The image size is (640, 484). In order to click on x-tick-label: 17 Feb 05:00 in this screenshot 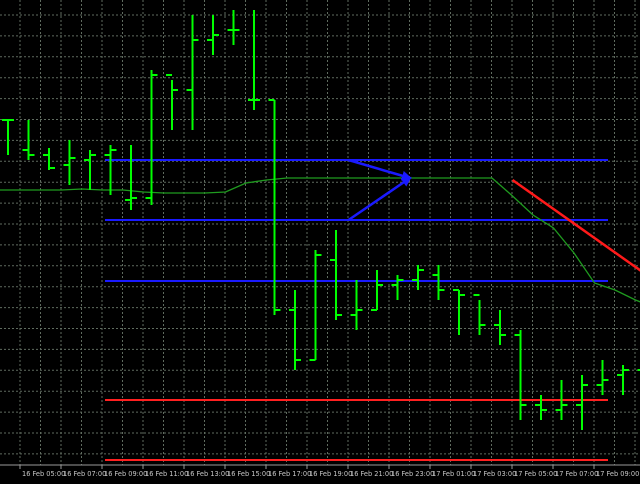, I will do `click(535, 474)`.